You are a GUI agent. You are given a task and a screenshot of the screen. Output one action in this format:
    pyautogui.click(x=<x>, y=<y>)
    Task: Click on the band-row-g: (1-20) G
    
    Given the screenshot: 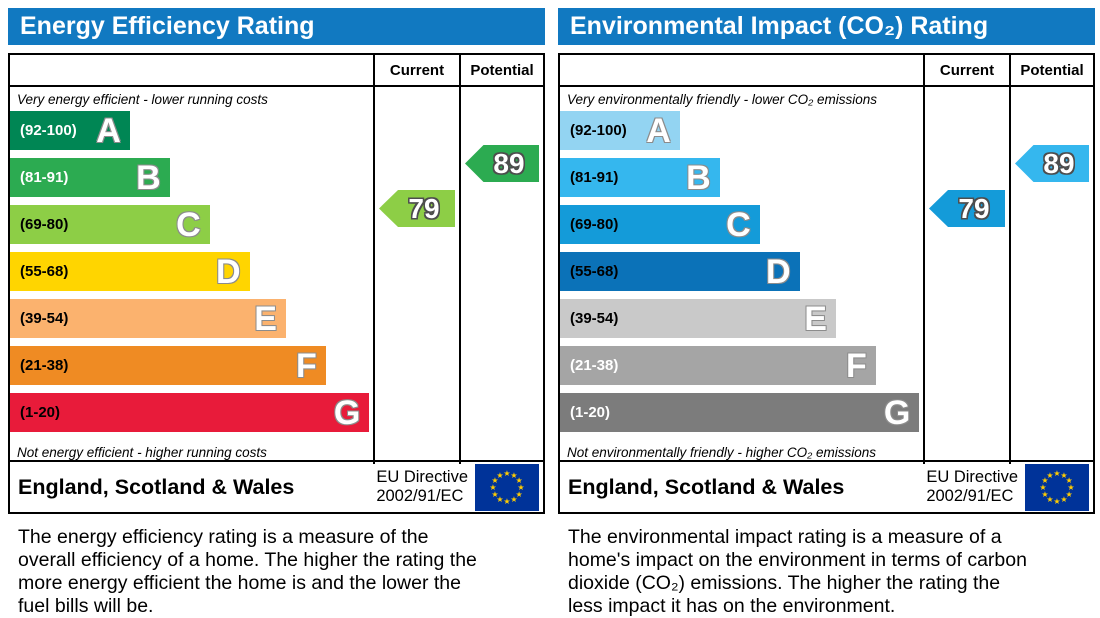 What is the action you would take?
    pyautogui.click(x=741, y=412)
    